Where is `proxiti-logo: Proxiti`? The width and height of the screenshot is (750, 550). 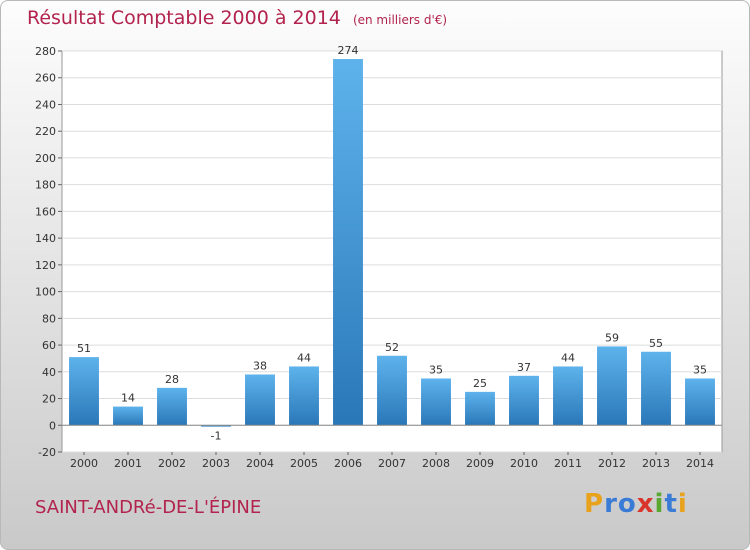
proxiti-logo: Proxiti is located at coordinates (636, 504).